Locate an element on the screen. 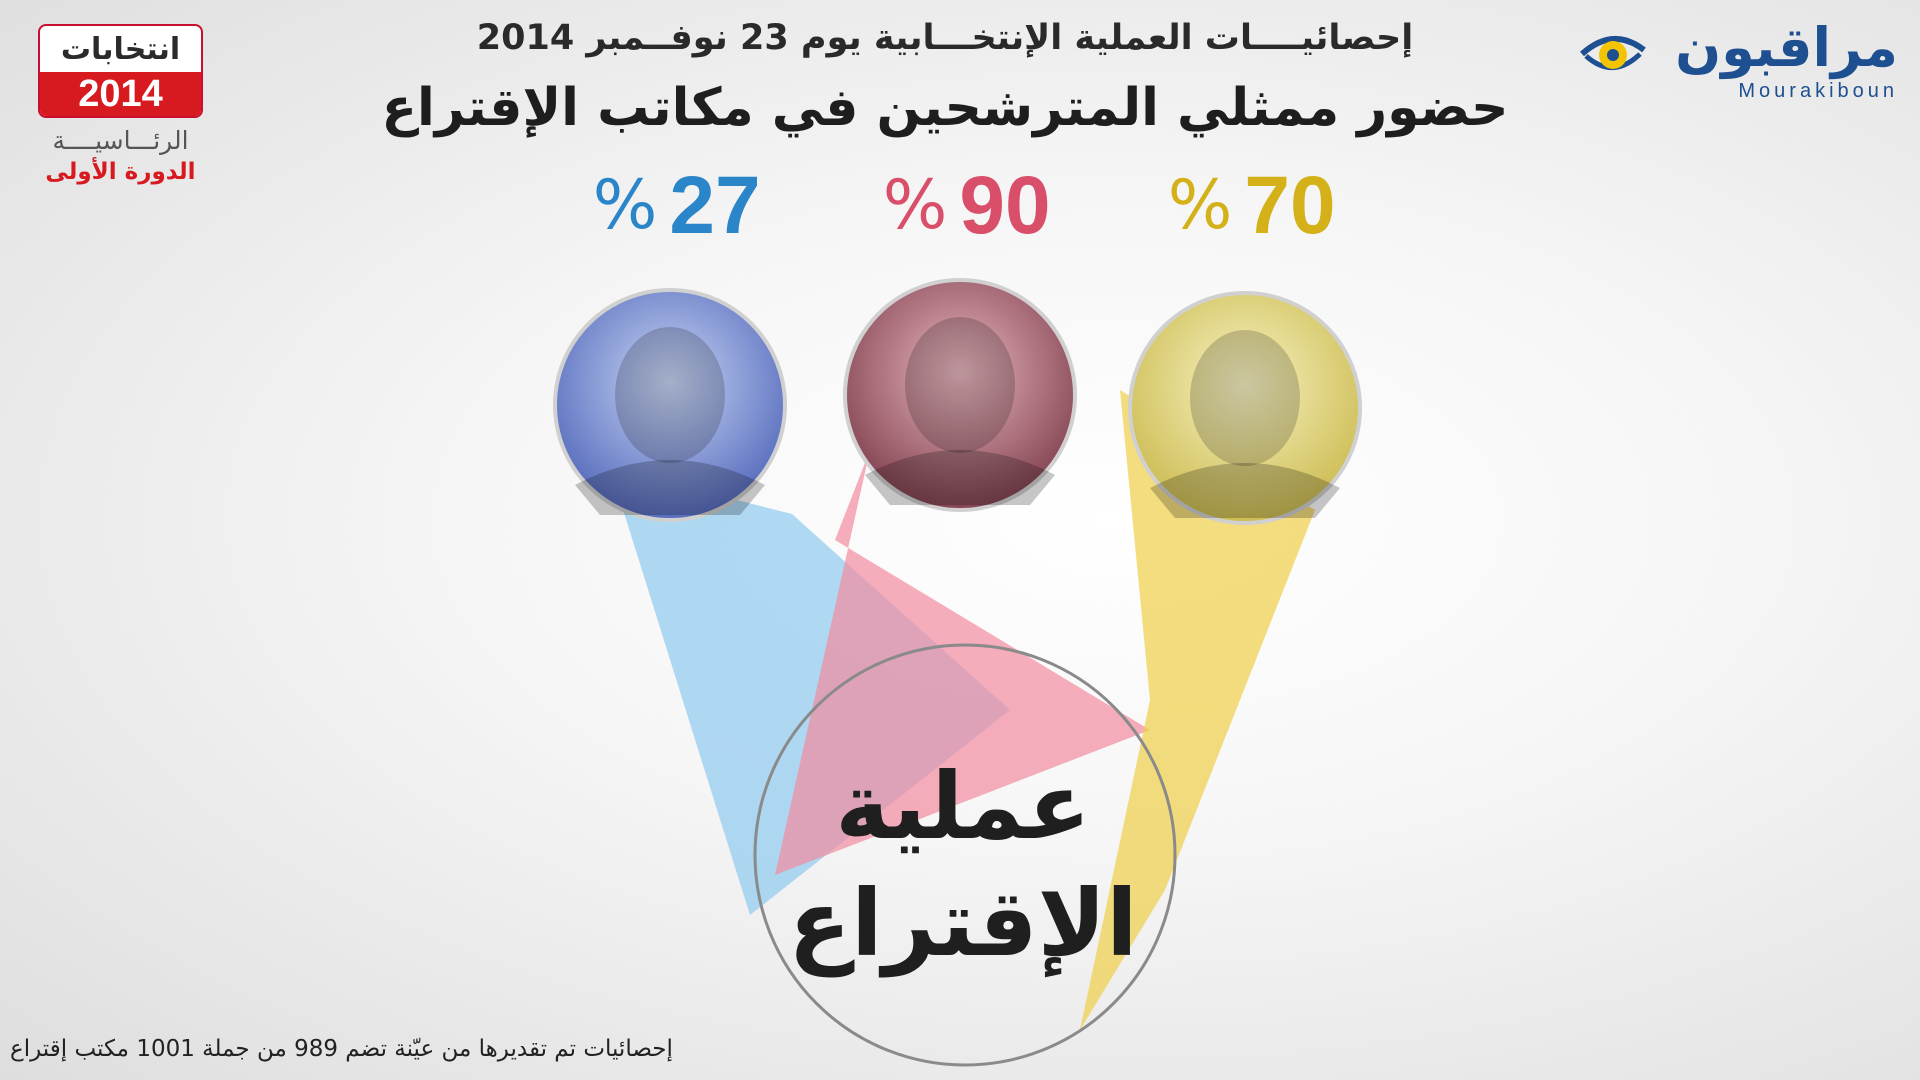  portrait-head-right is located at coordinates (1245, 398).